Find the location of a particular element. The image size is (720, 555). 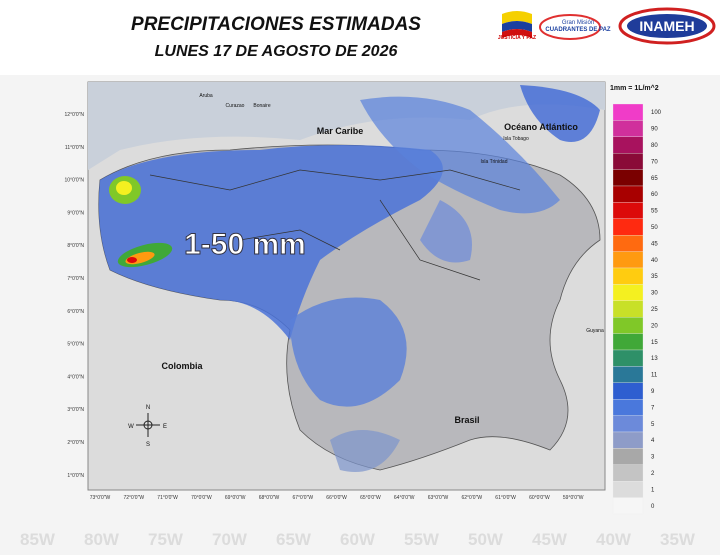

place-label: Bonaire is located at coordinates (261, 106).